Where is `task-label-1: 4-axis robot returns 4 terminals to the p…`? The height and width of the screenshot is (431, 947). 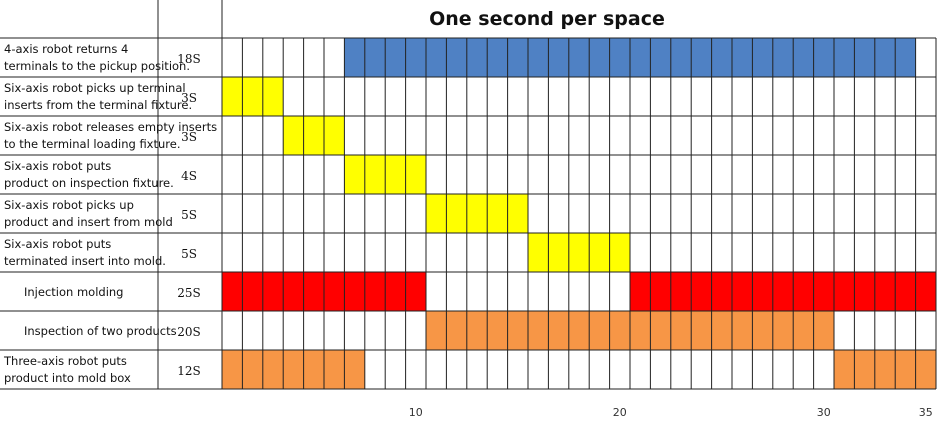
task-label-1: 4-axis robot returns 4 terminals to the p… is located at coordinates (97, 57).